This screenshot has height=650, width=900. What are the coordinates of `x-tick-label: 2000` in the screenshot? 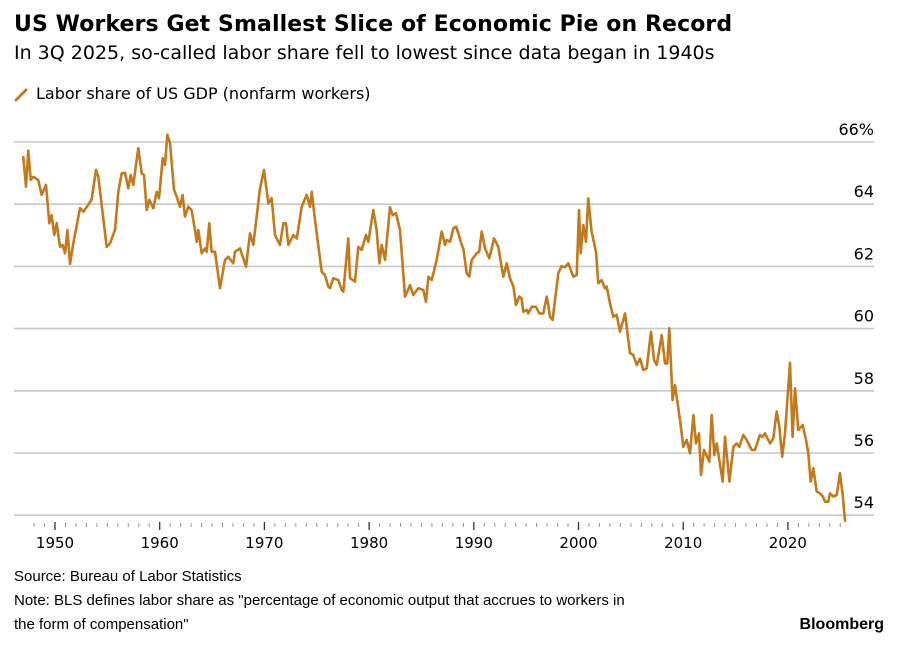 It's located at (578, 543).